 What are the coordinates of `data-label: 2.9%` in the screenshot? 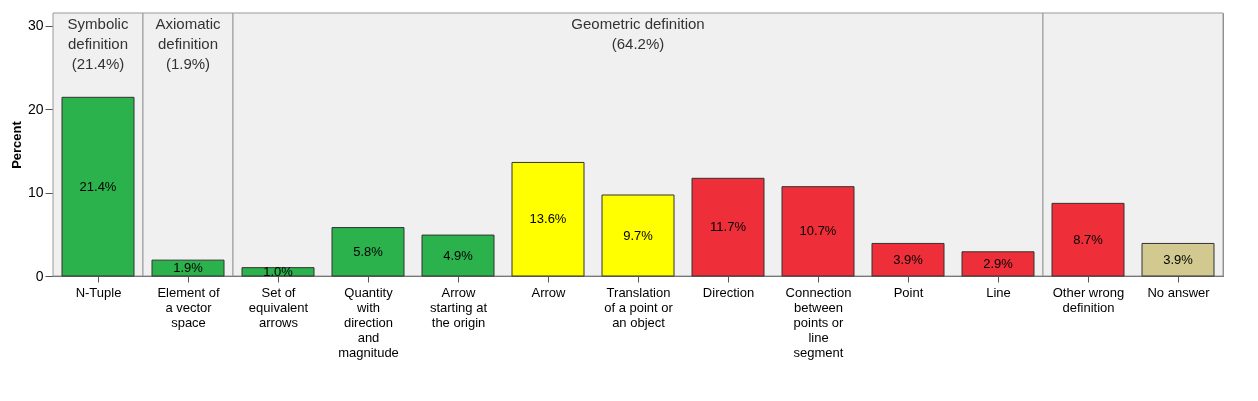 It's located at (998, 263).